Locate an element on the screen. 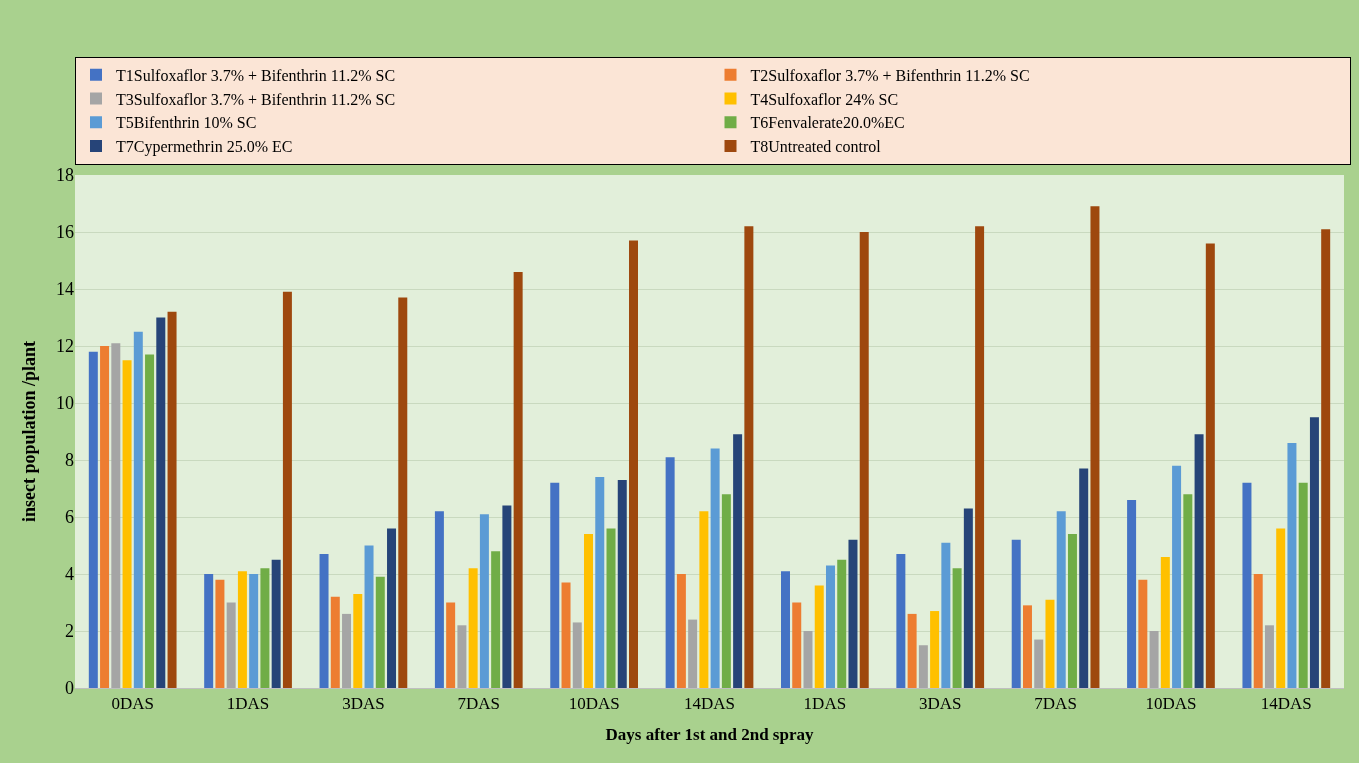  x-axis-title: Days after 1st and 2nd spray is located at coordinates (709, 734).